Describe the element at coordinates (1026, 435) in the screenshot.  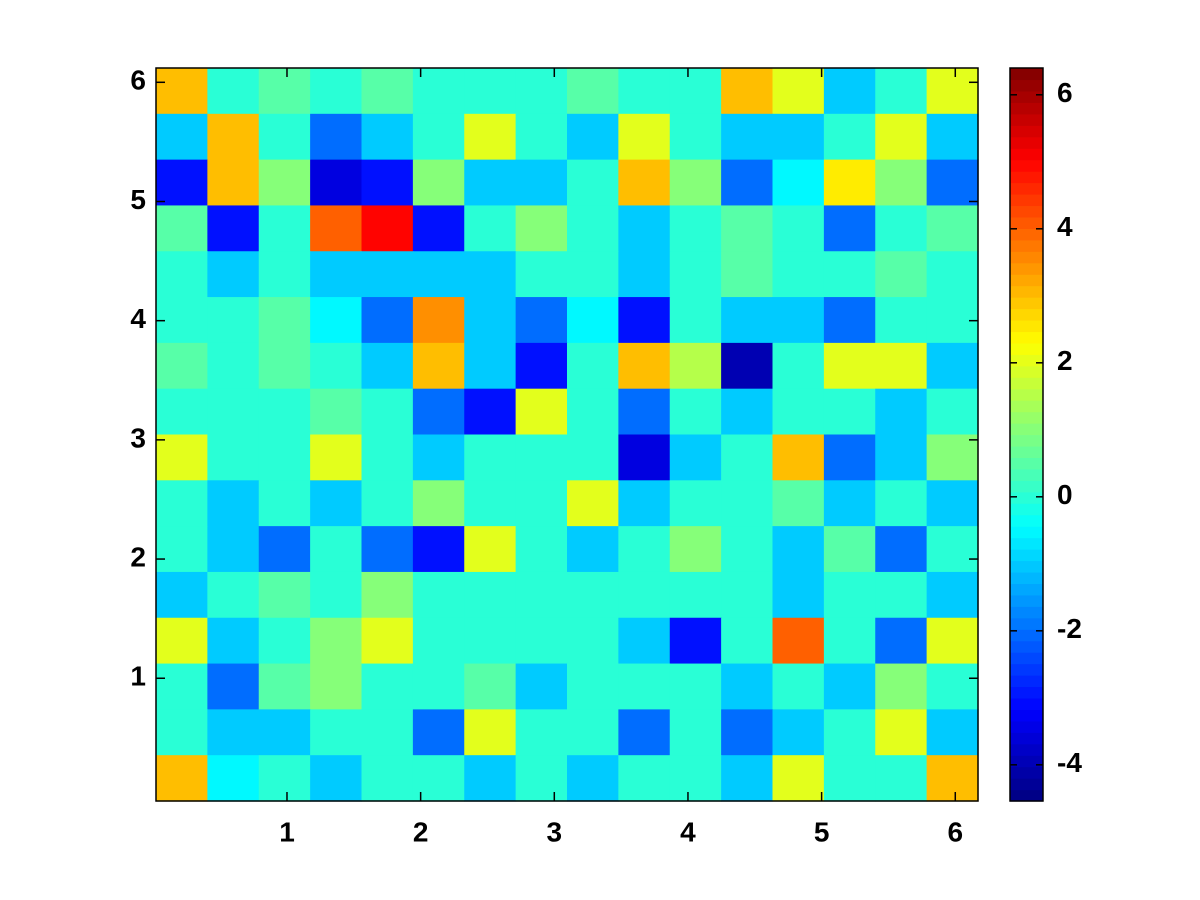
I see `colorbar` at that location.